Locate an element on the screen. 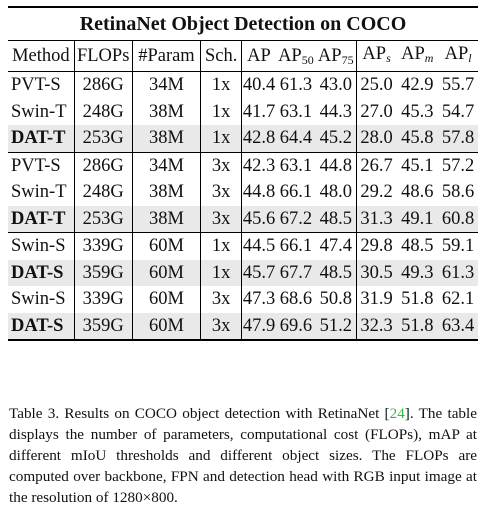 The image size is (486, 513). cell-apl: 54.7 is located at coordinates (458, 111).